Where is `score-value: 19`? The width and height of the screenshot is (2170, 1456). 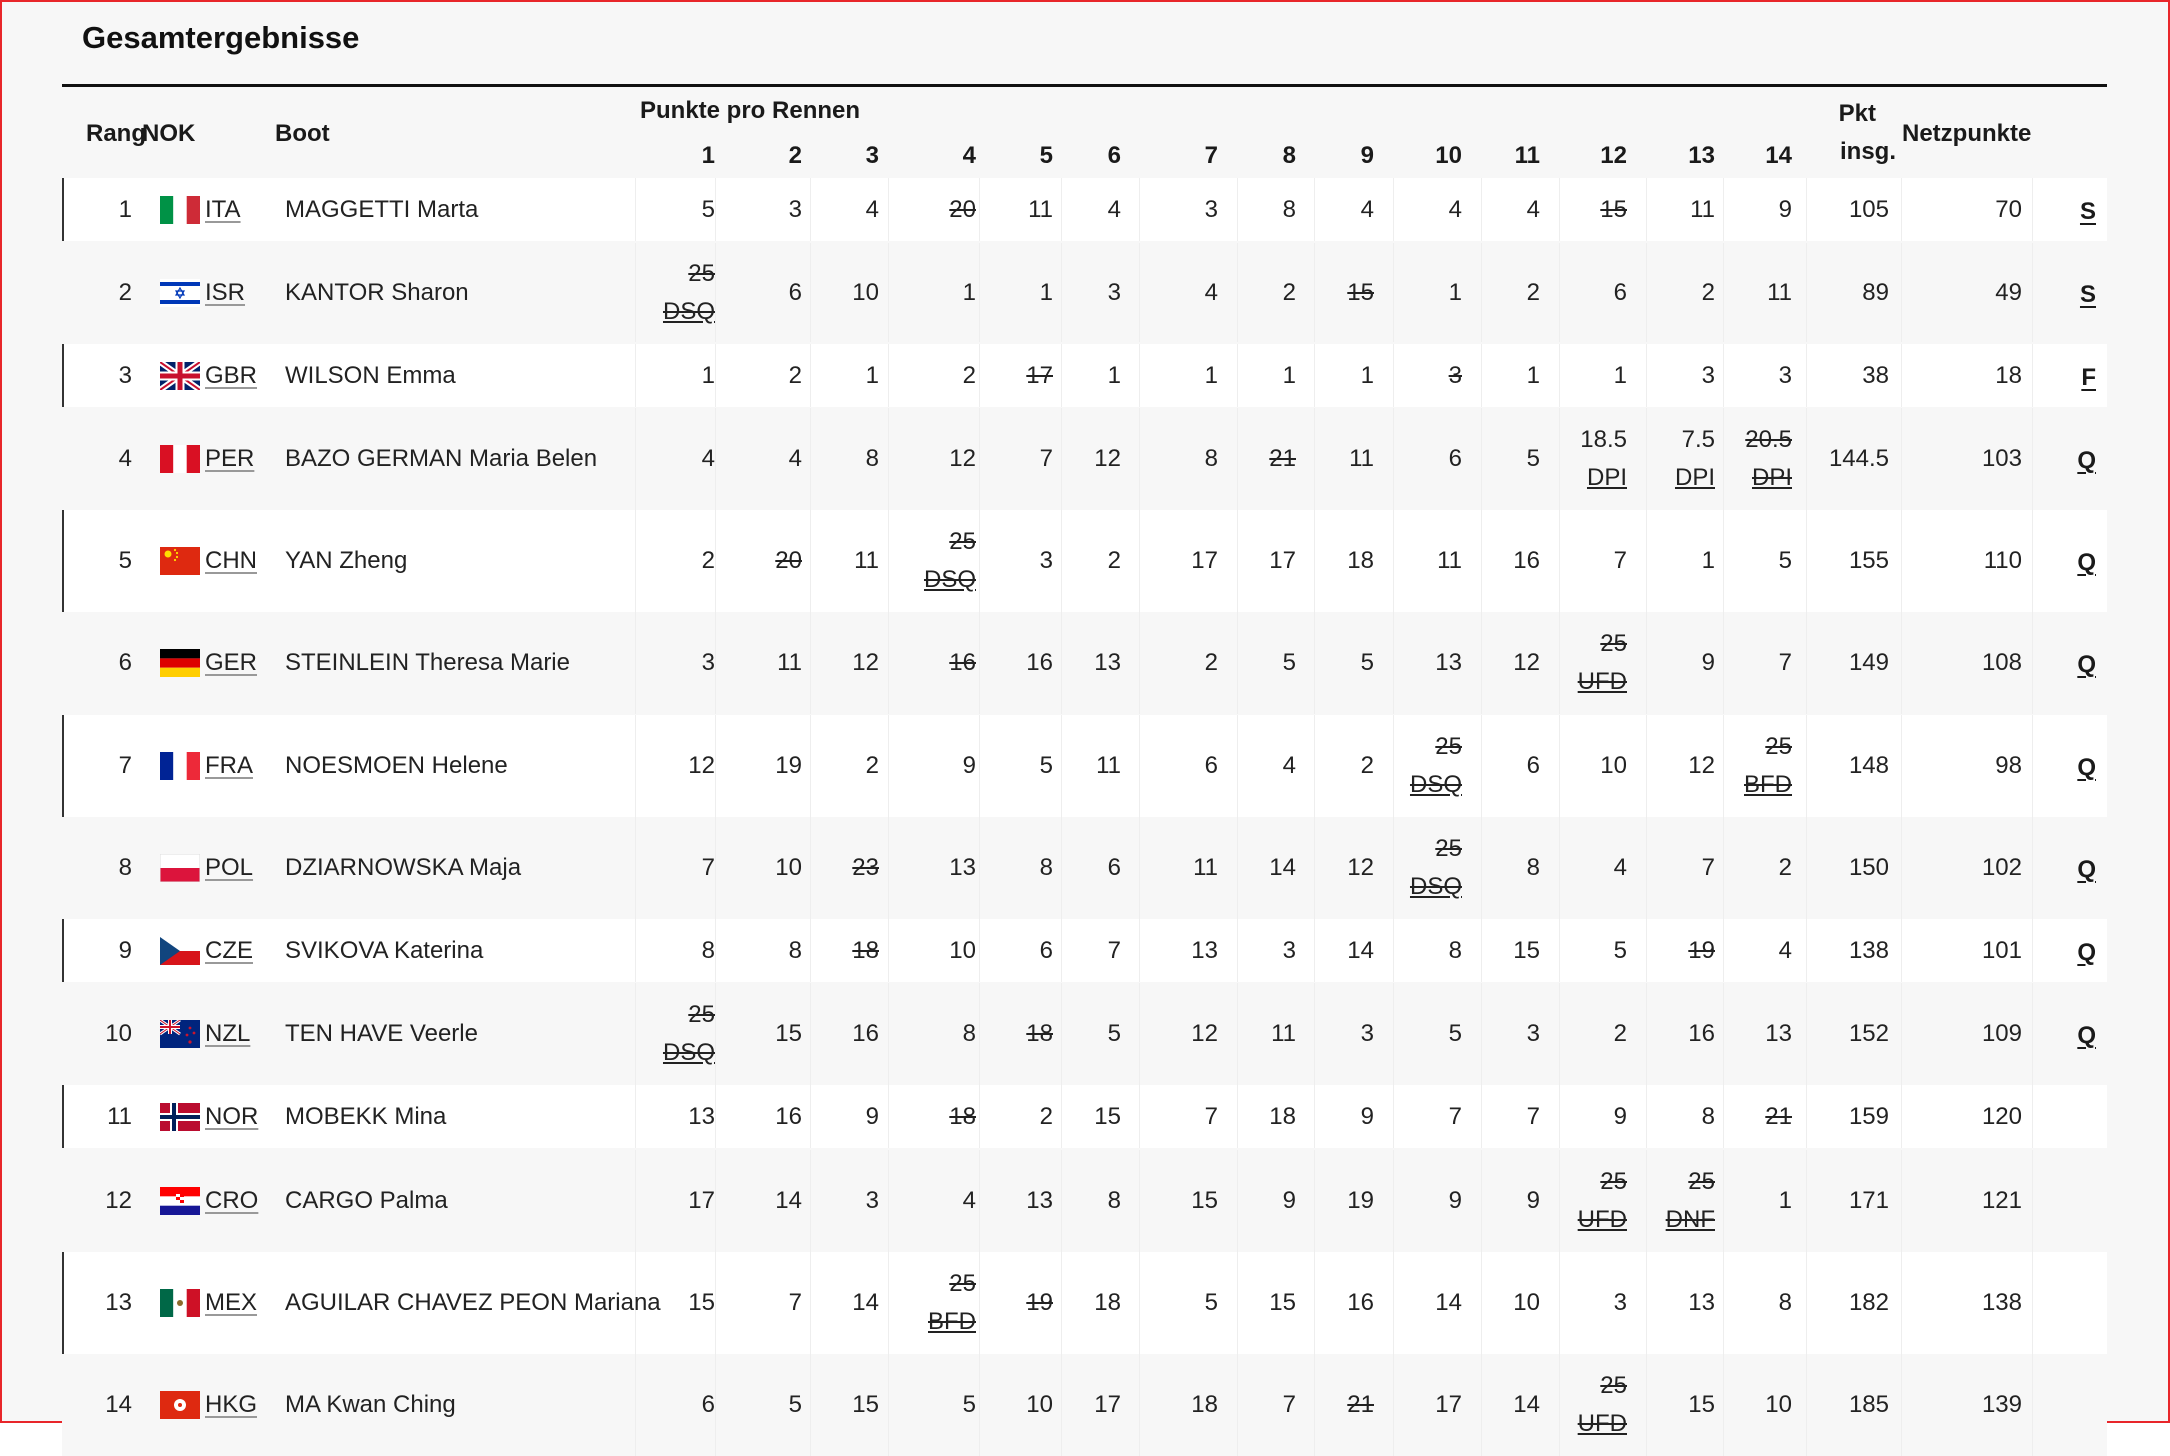
score-value: 19 is located at coordinates (788, 765).